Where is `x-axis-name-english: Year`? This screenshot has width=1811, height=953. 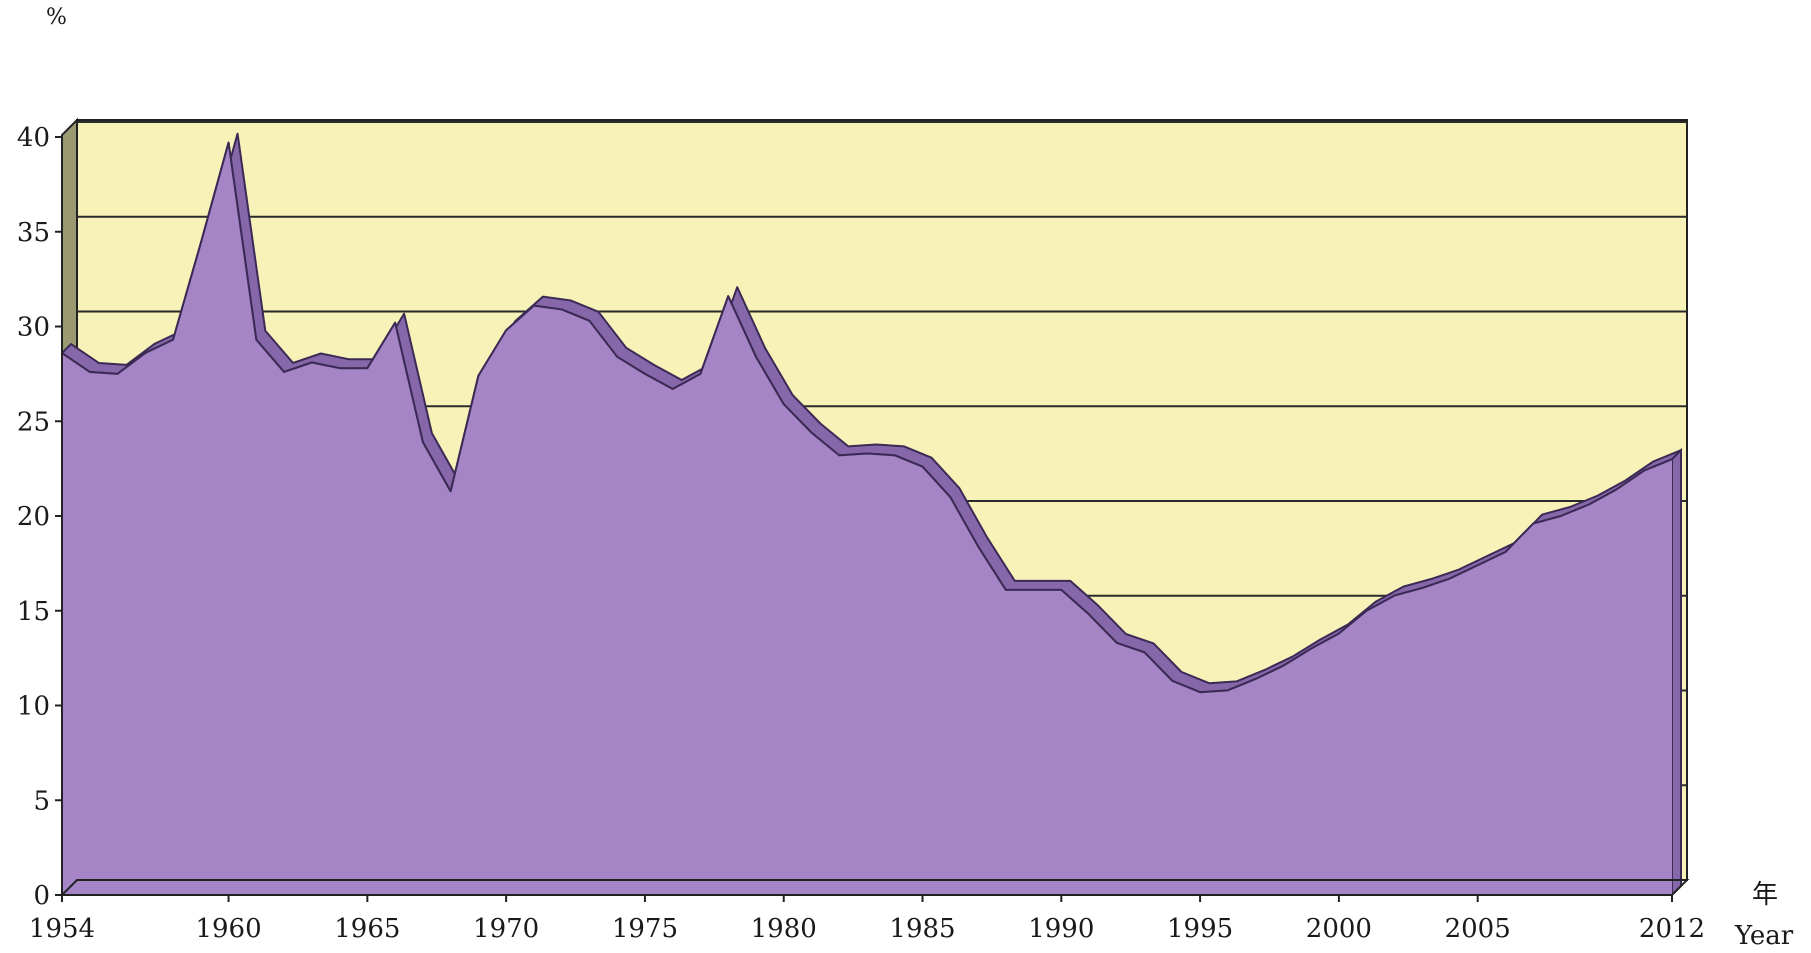
x-axis-name-english: Year is located at coordinates (1764, 936).